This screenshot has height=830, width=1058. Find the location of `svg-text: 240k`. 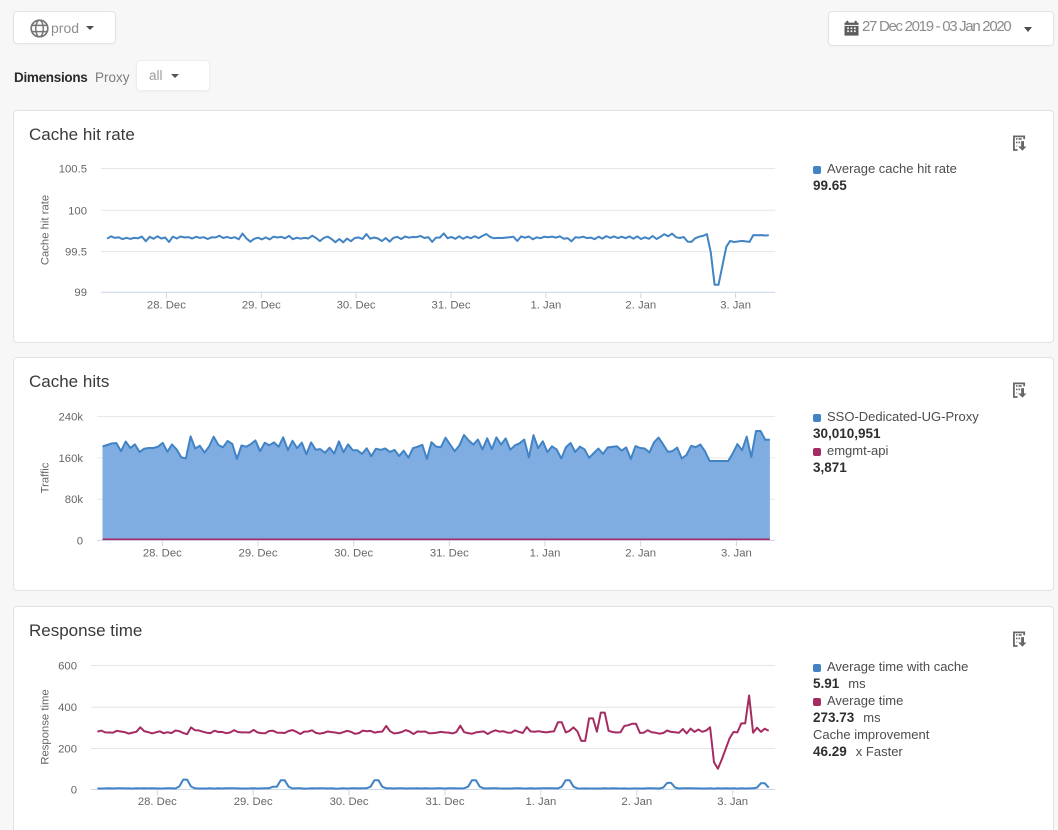

svg-text: 240k is located at coordinates (71, 418).